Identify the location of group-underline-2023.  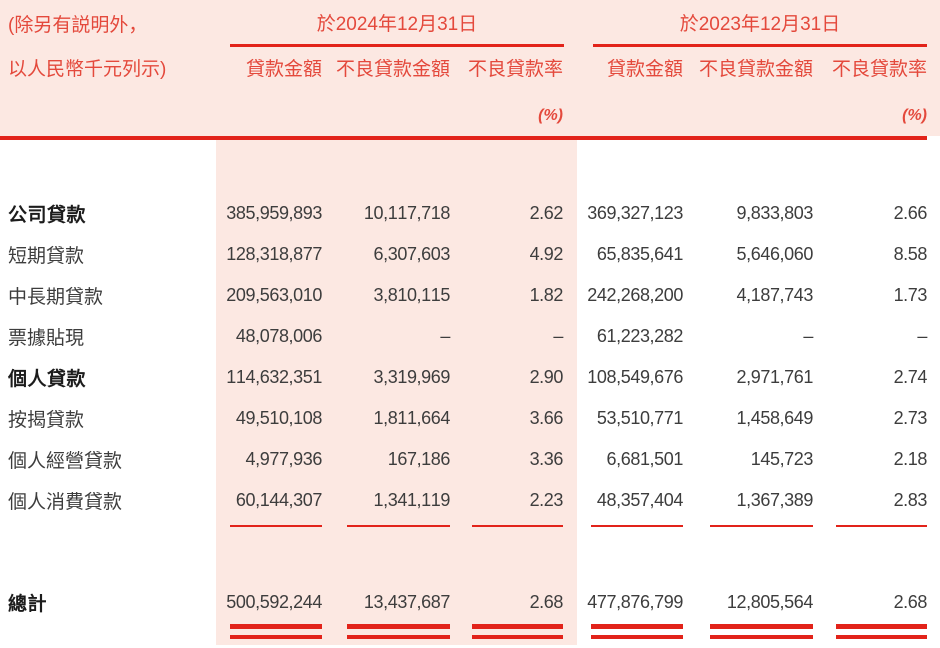
(760, 45).